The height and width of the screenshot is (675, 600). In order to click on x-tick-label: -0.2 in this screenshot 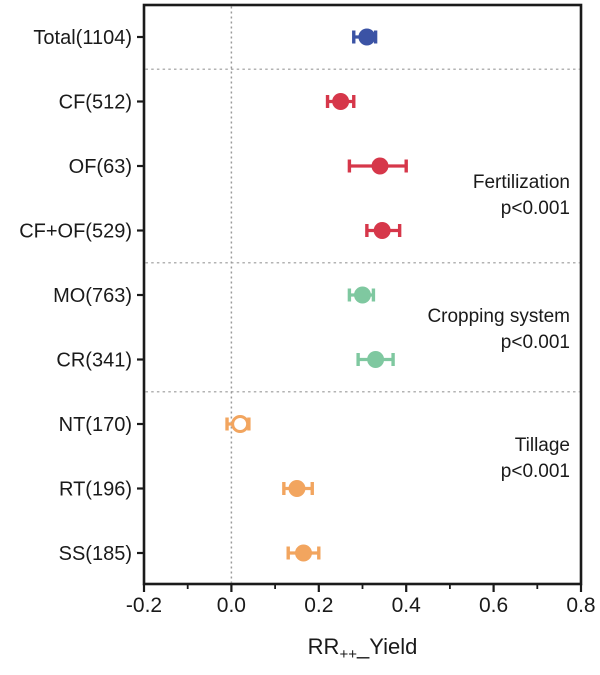, I will do `click(144, 605)`.